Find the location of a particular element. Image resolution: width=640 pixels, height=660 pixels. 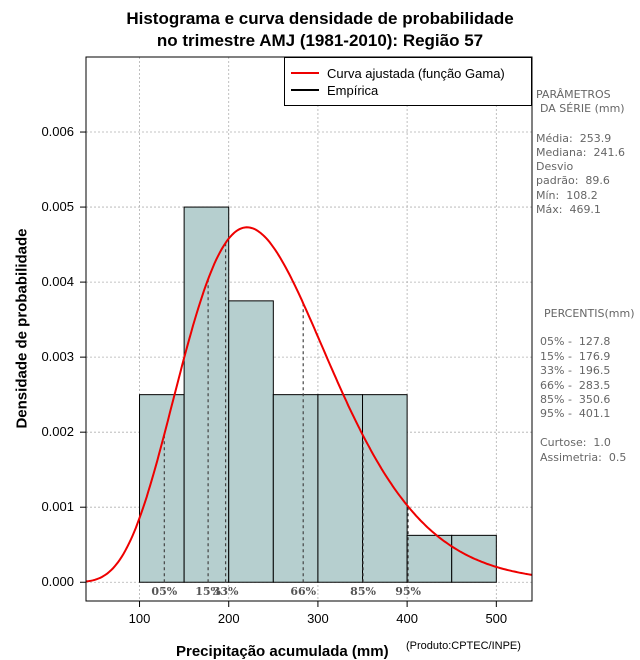

param-desvio-1: Desvio is located at coordinates (555, 166).